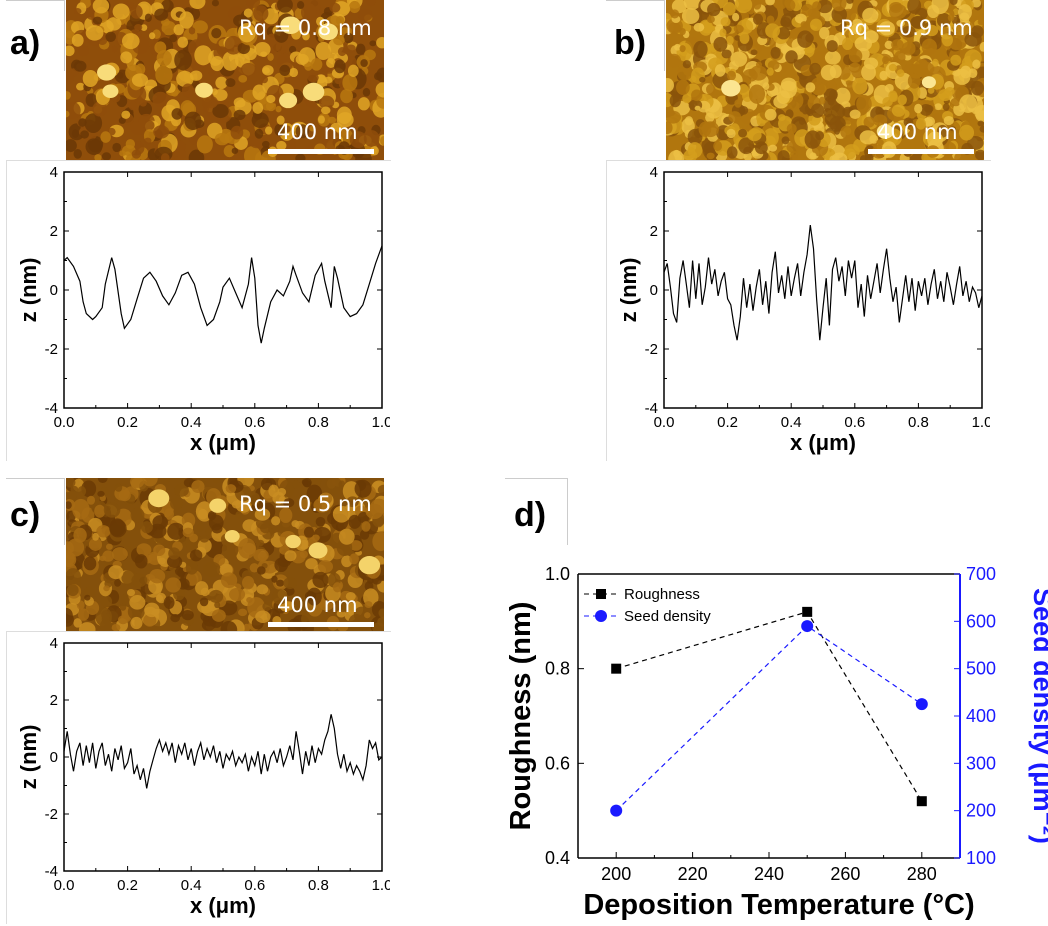  What do you see at coordinates (54, 290) in the screenshot?
I see `y-tick-label: 0` at bounding box center [54, 290].